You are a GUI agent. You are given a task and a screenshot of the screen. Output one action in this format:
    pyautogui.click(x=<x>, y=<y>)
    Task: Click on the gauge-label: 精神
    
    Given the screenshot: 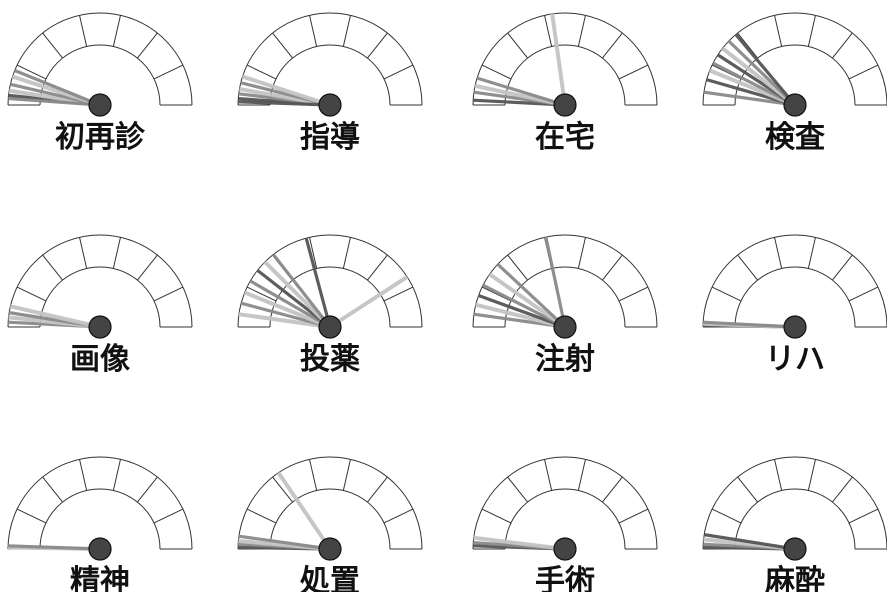 What is the action you would take?
    pyautogui.click(x=100, y=578)
    